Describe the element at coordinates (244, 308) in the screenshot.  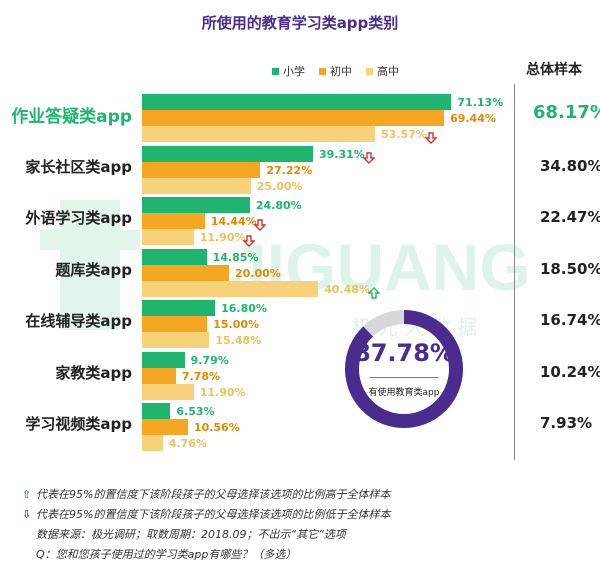
I see `data-label: 16.80%` at that location.